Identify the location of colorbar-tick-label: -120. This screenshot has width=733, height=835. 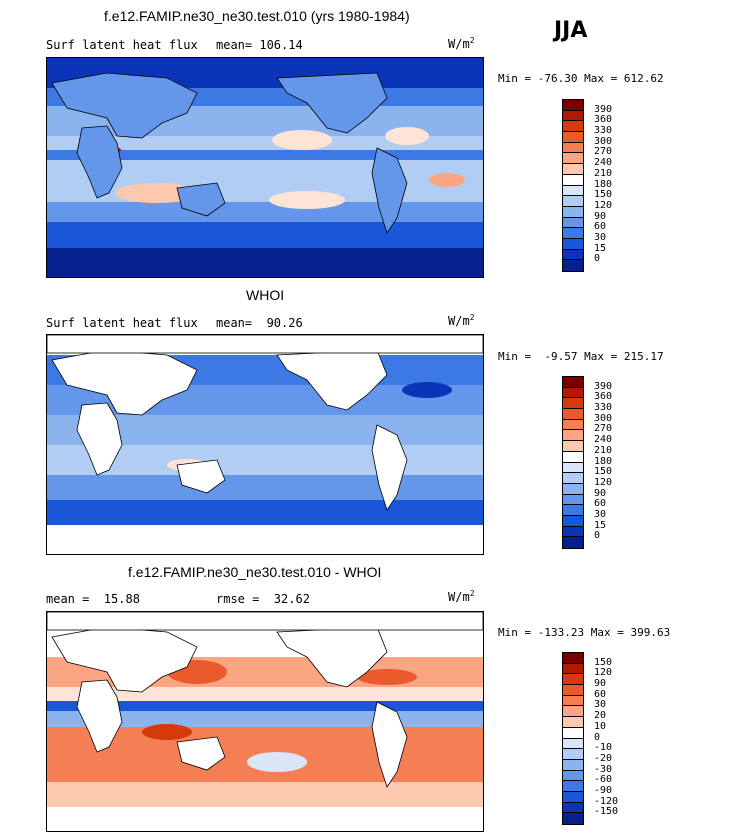
(606, 801).